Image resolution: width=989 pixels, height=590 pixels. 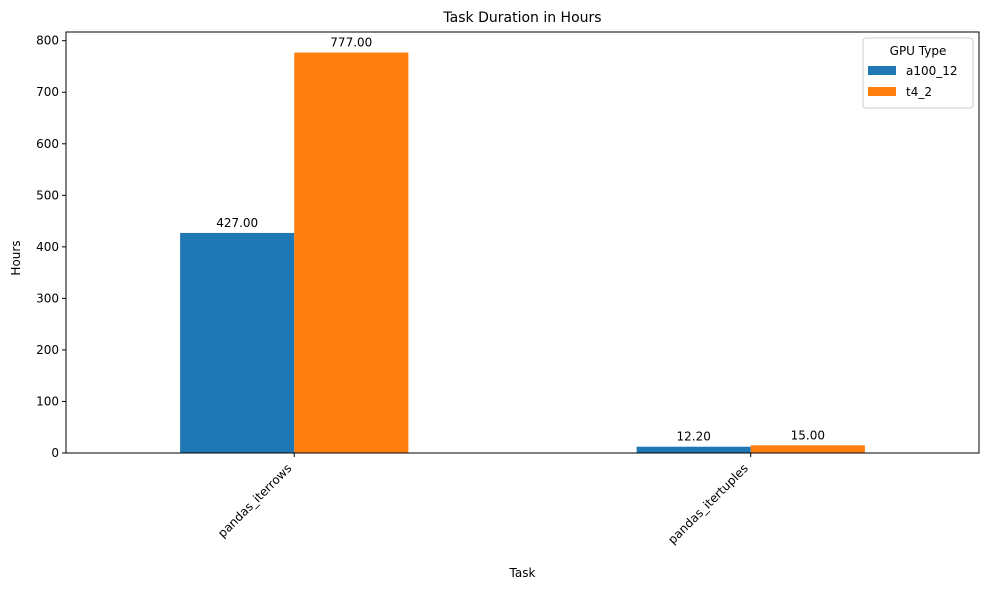 I want to click on y-tick-label: 700, so click(x=47, y=92).